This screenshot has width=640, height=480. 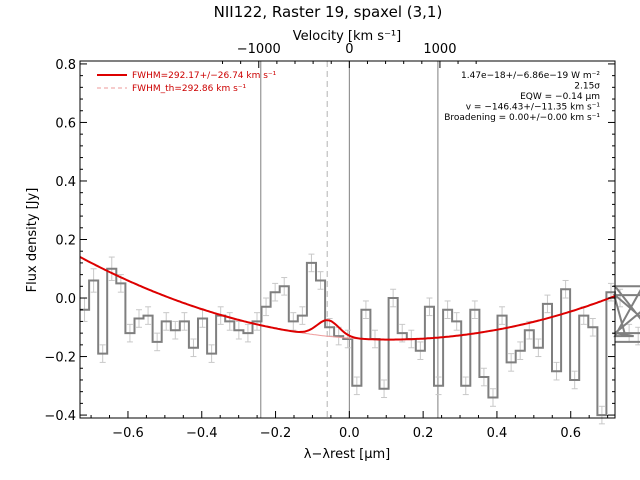 I want to click on top-axis-label: Velocity [km s⁻¹], so click(x=347, y=36).